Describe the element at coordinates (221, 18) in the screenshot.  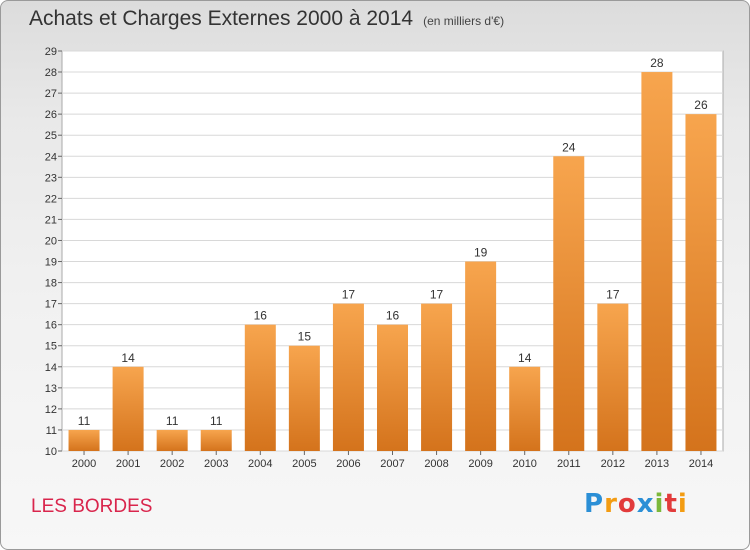
I see `chart-title-text: Achats et Charges Externes 2000 à 2014` at that location.